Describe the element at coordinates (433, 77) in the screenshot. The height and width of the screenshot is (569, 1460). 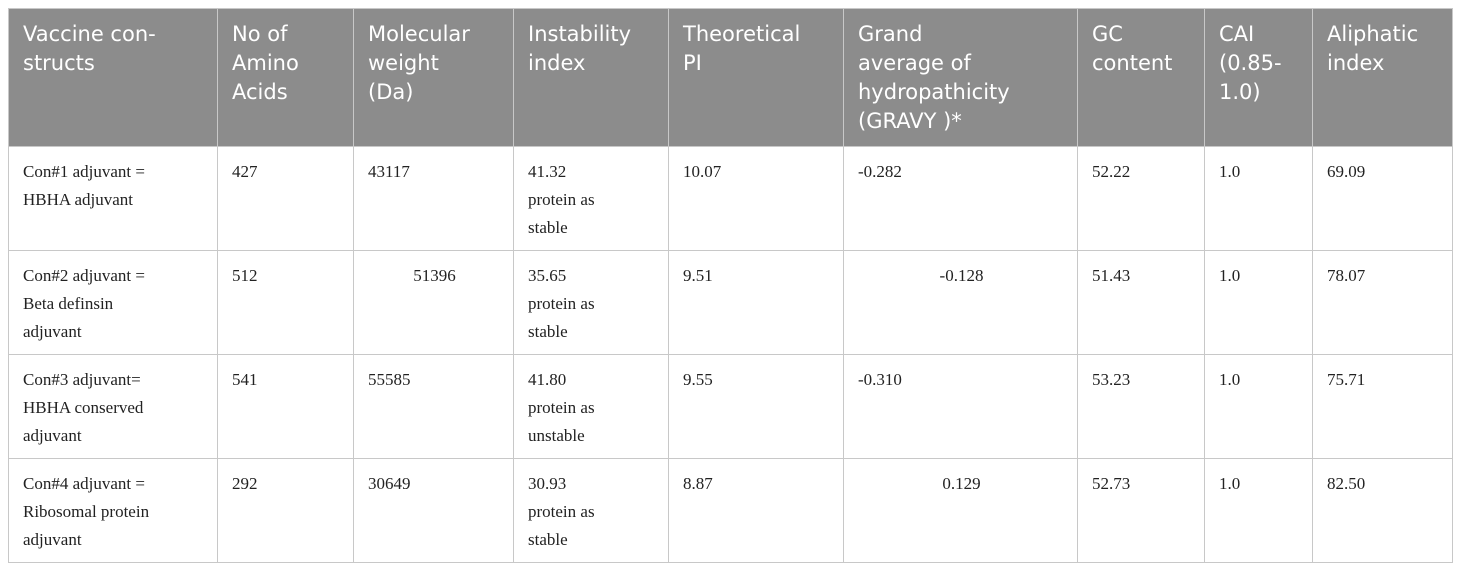
I see `header-cell: Molecular weight (Da)` at that location.